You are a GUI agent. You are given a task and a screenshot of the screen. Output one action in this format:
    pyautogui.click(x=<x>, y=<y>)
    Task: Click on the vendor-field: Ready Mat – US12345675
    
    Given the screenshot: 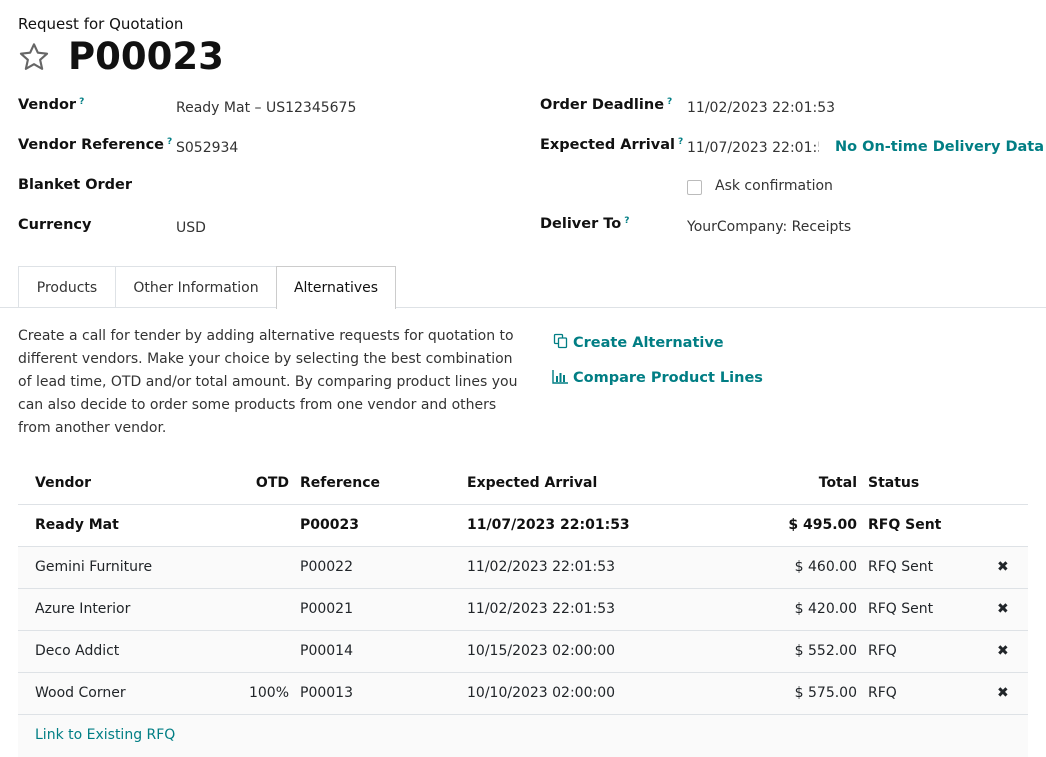 What is the action you would take?
    pyautogui.click(x=266, y=108)
    